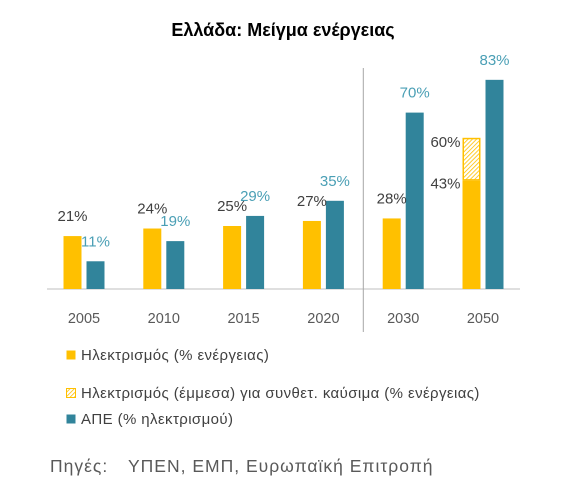  I want to click on source-note: Πηγές: ΥΠΕΝ, ΕΜΠ, Ευρωπαϊκή Επιτροπή, so click(242, 466).